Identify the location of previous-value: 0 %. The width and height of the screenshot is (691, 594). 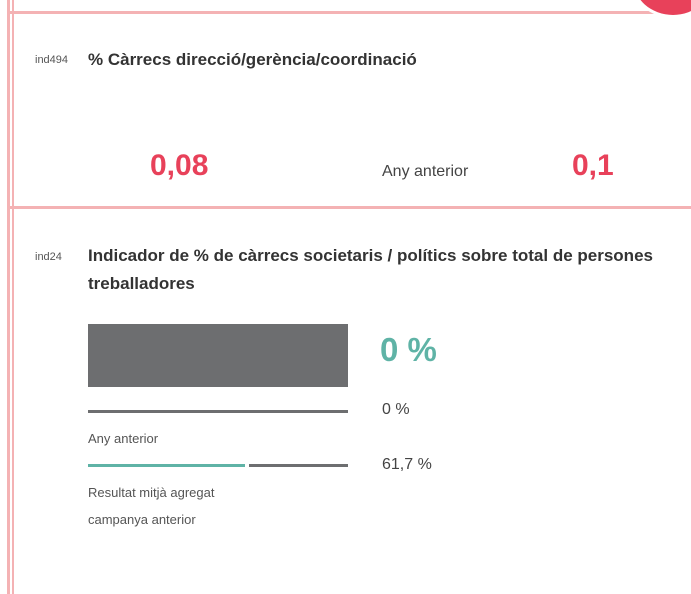
(396, 409).